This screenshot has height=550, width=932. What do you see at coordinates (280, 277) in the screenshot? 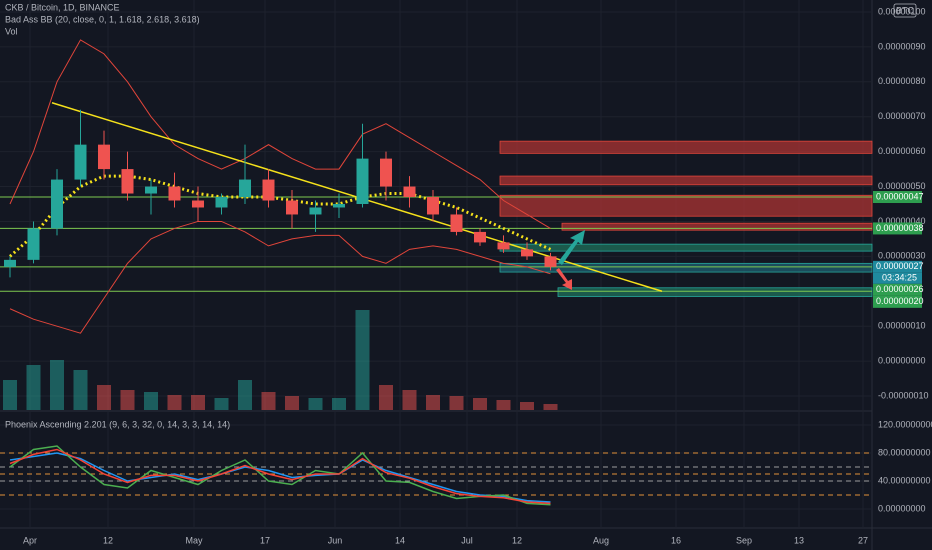
I see `band-line` at bounding box center [280, 277].